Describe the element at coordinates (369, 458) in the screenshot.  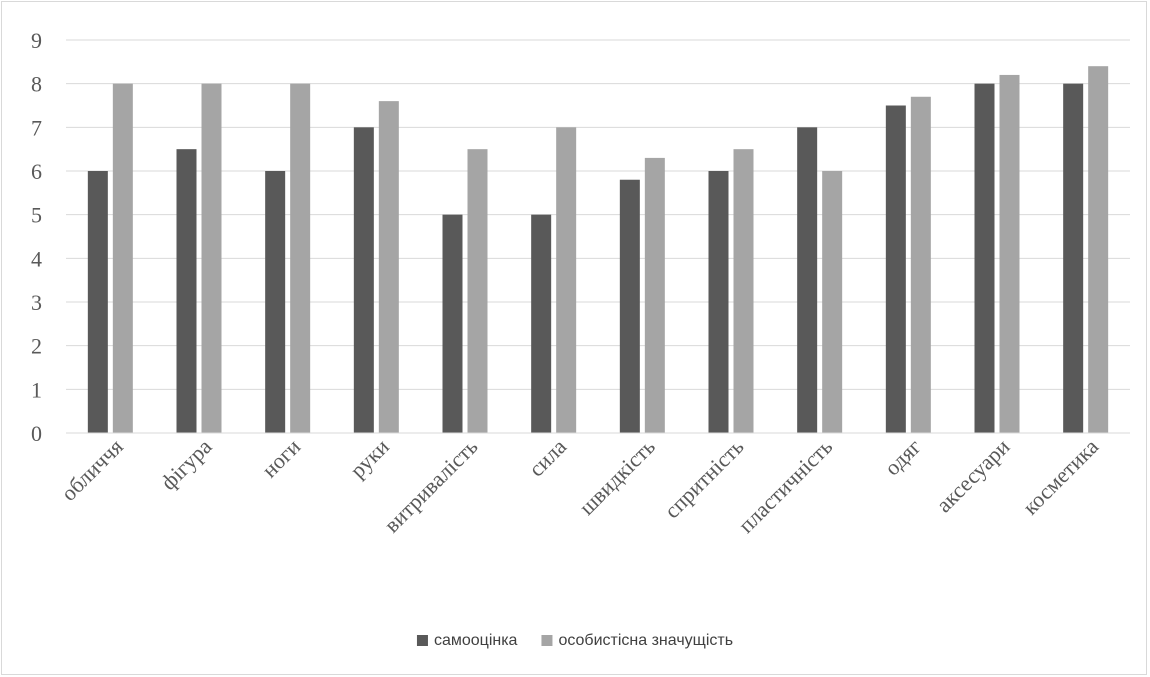
I see `x-category-label: руки` at that location.